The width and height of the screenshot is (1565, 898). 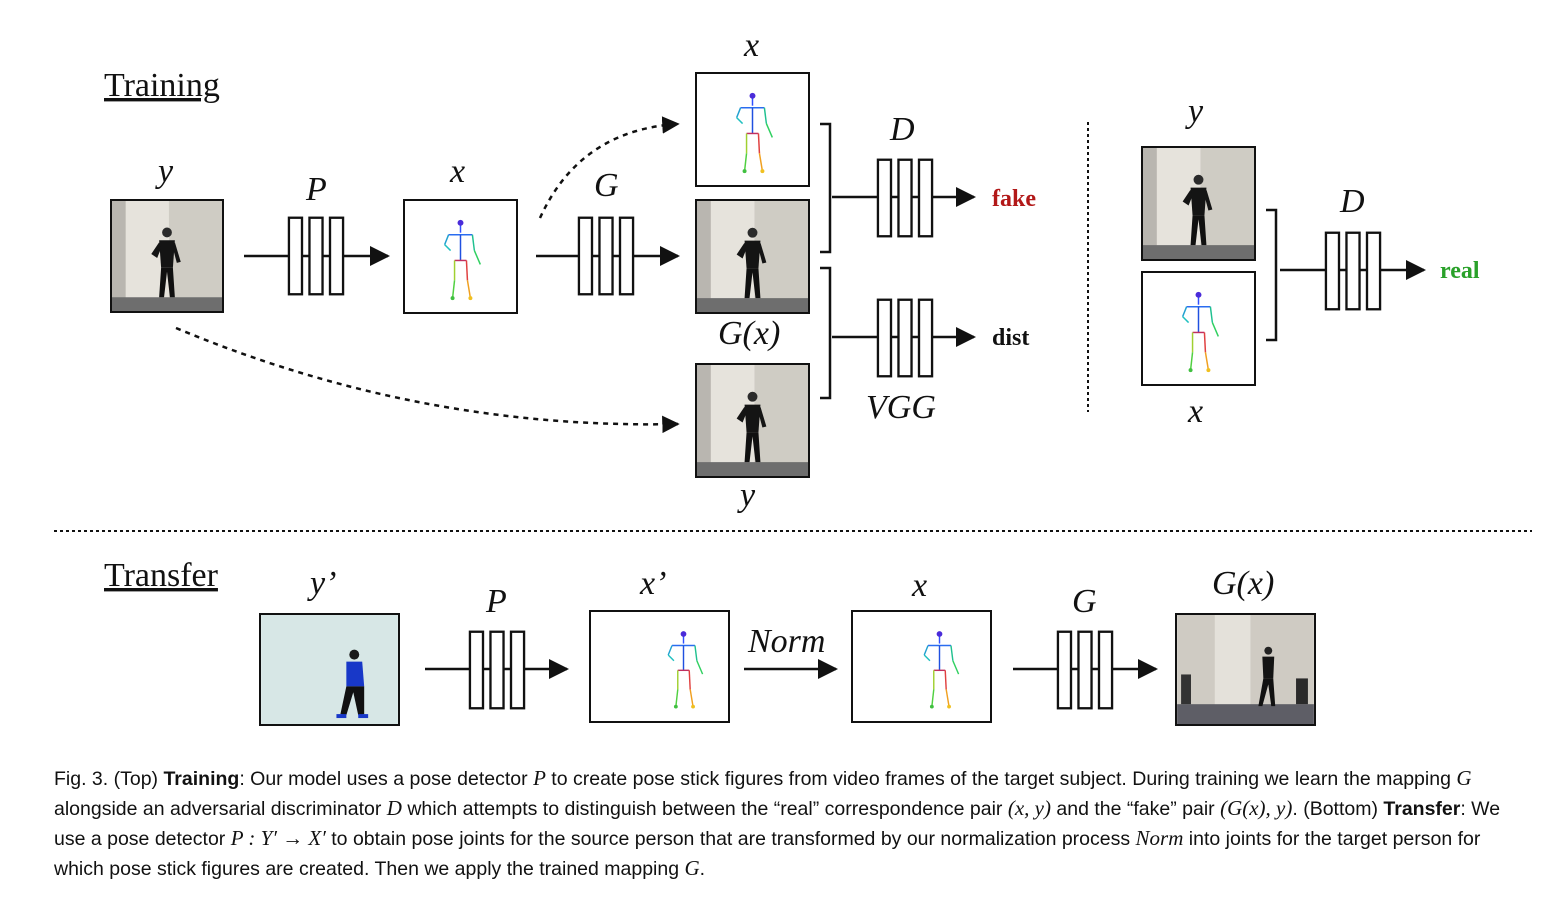 What do you see at coordinates (1085, 670) in the screenshot?
I see `transfer-generator-block` at bounding box center [1085, 670].